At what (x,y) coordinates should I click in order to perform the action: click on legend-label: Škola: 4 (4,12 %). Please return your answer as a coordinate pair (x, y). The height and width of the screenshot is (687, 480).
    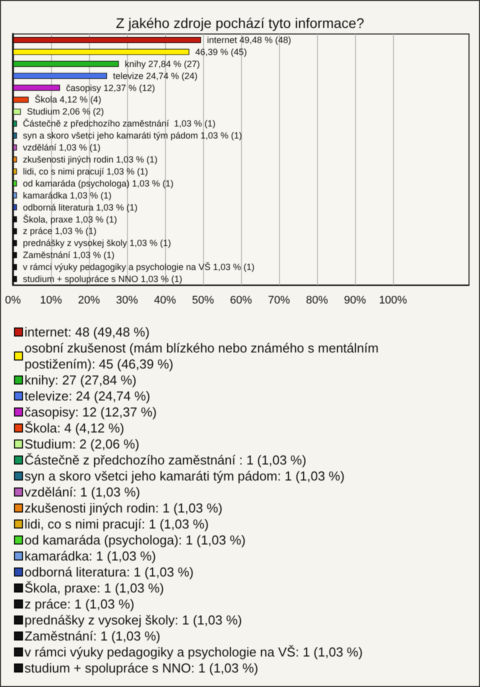
    Looking at the image, I should click on (74, 428).